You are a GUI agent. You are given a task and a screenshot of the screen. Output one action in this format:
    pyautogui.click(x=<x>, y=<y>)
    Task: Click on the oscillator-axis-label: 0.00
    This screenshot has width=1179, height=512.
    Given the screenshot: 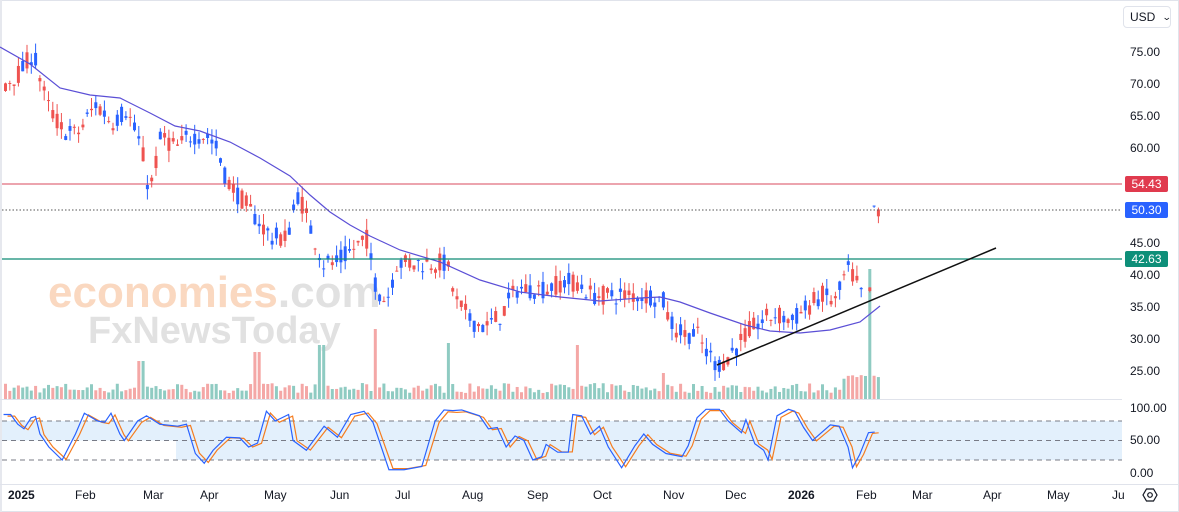 What is the action you would take?
    pyautogui.click(x=1142, y=473)
    